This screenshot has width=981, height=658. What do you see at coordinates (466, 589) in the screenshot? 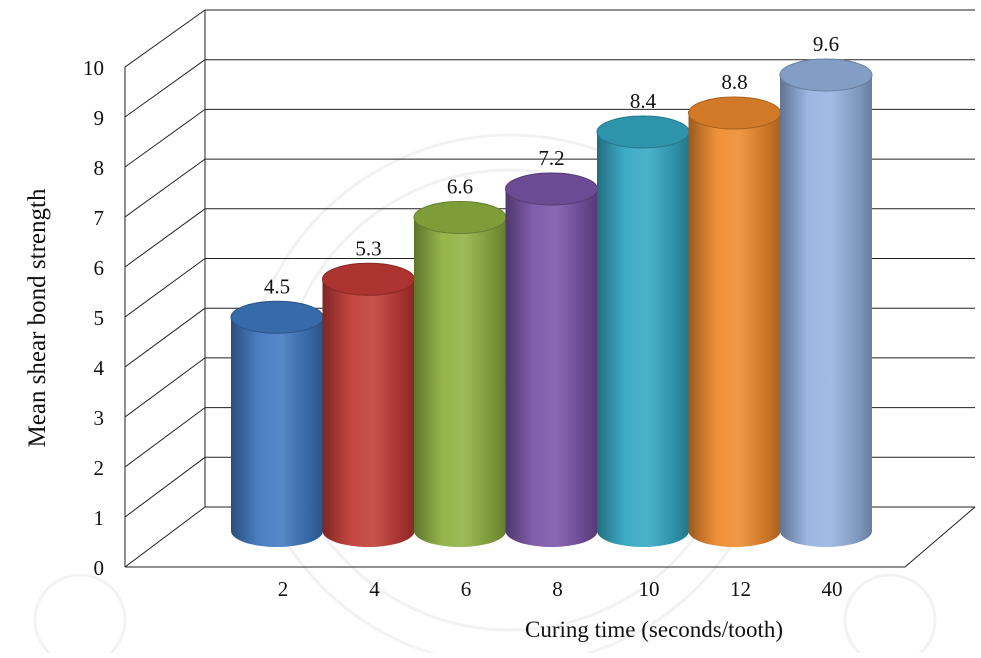
I see `x-tick-label: 6` at bounding box center [466, 589].